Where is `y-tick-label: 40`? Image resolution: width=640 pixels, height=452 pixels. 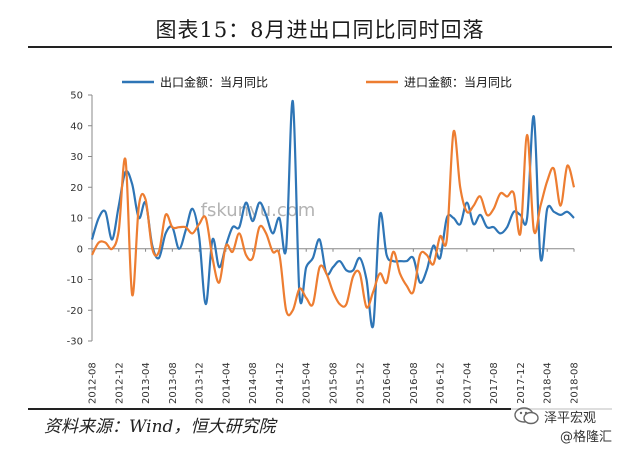
y-tick-label: 40 is located at coordinates (76, 126).